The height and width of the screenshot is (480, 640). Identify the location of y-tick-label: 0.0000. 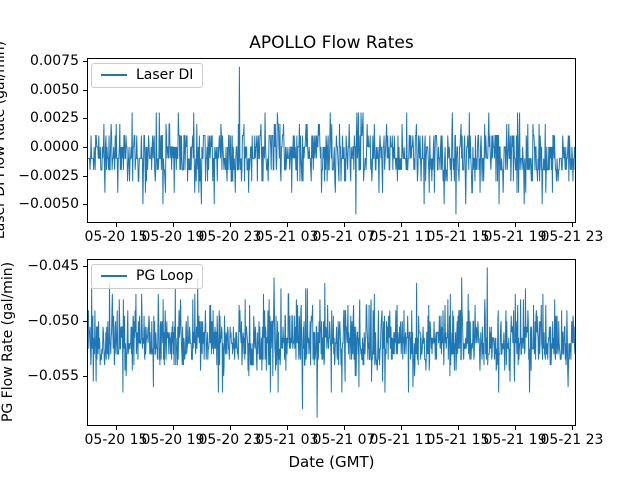
(54, 146).